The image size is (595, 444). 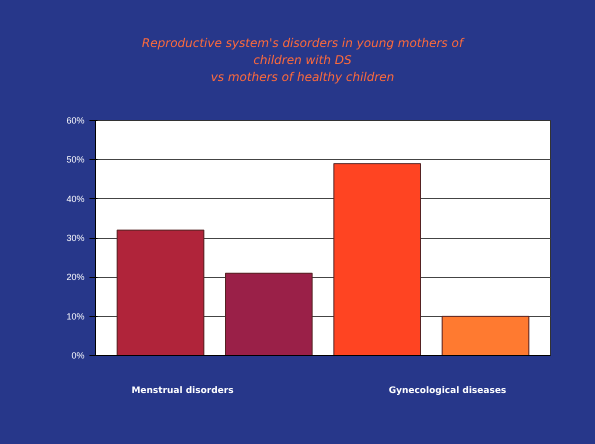 What do you see at coordinates (75, 277) in the screenshot?
I see `y-tick-label: 20%` at bounding box center [75, 277].